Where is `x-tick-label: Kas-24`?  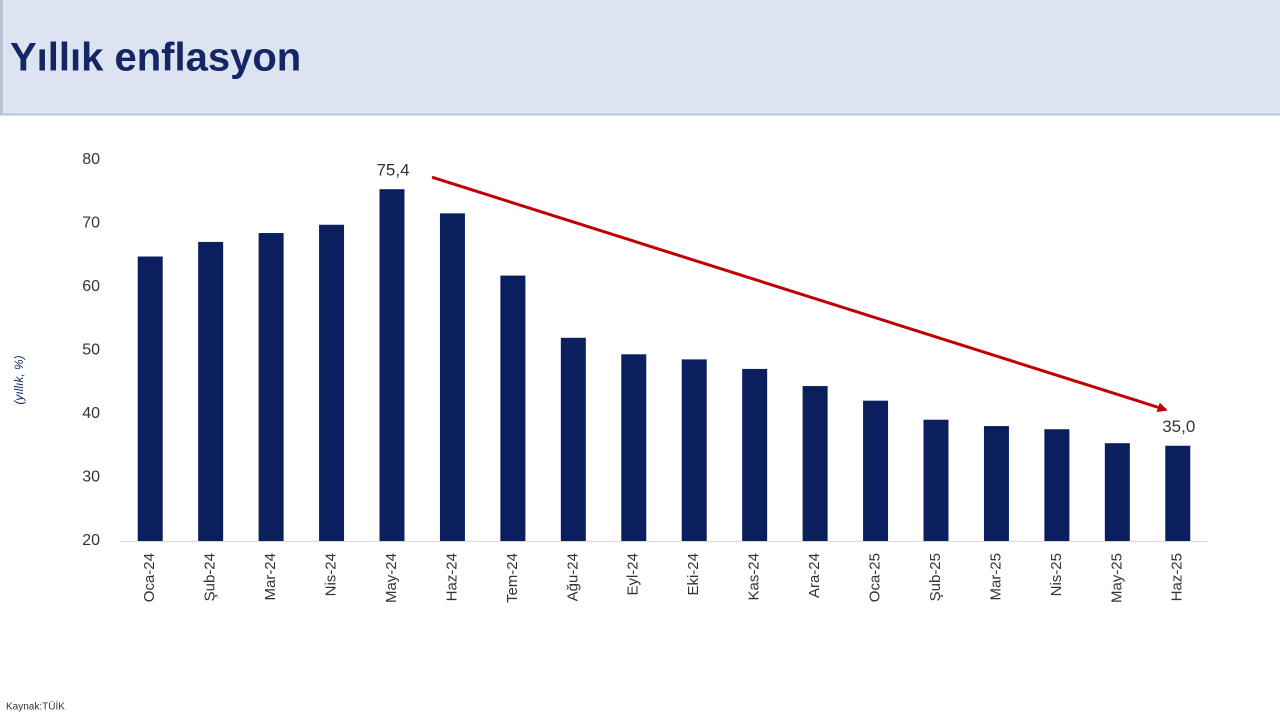
x-tick-label: Kas-24 is located at coordinates (754, 577).